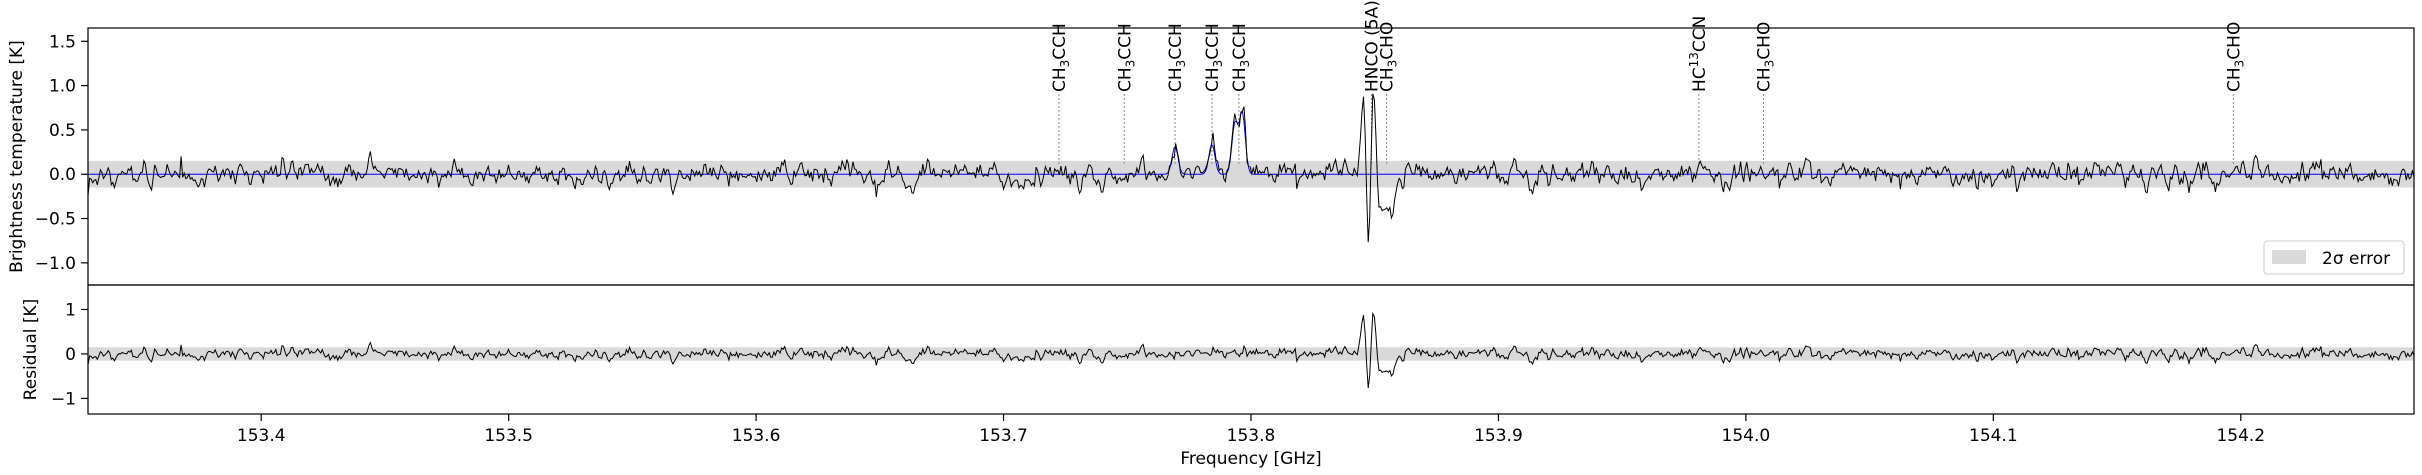 This screenshot has width=2422, height=475. I want to click on y-tick-label: 0.5, so click(62, 131).